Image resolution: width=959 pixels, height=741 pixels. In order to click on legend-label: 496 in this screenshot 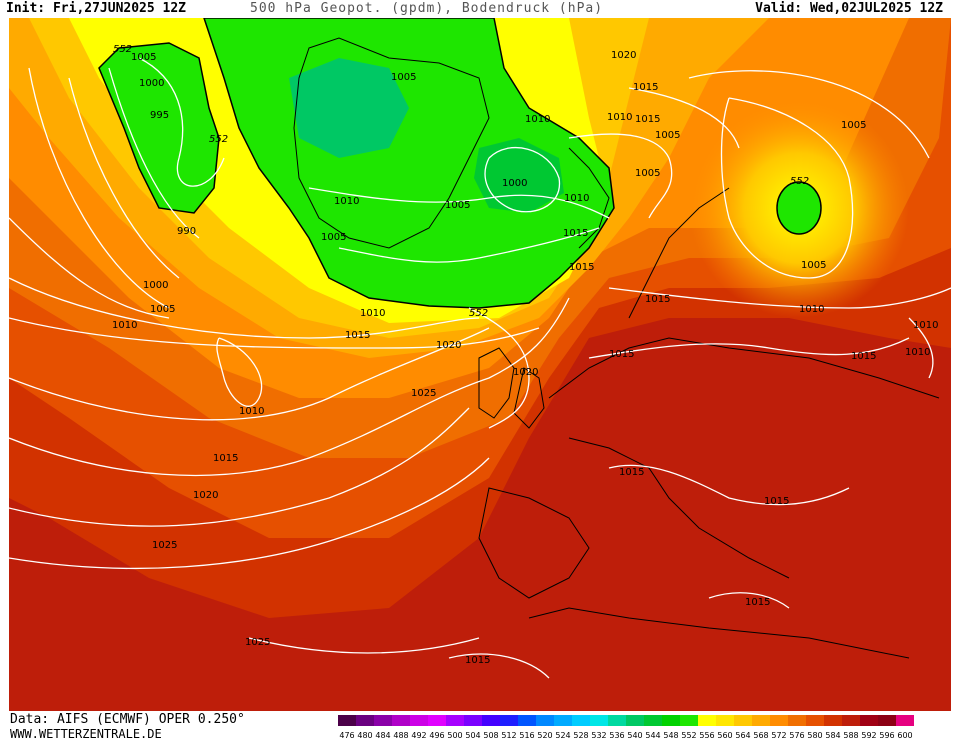, I will do `click(436, 735)`.